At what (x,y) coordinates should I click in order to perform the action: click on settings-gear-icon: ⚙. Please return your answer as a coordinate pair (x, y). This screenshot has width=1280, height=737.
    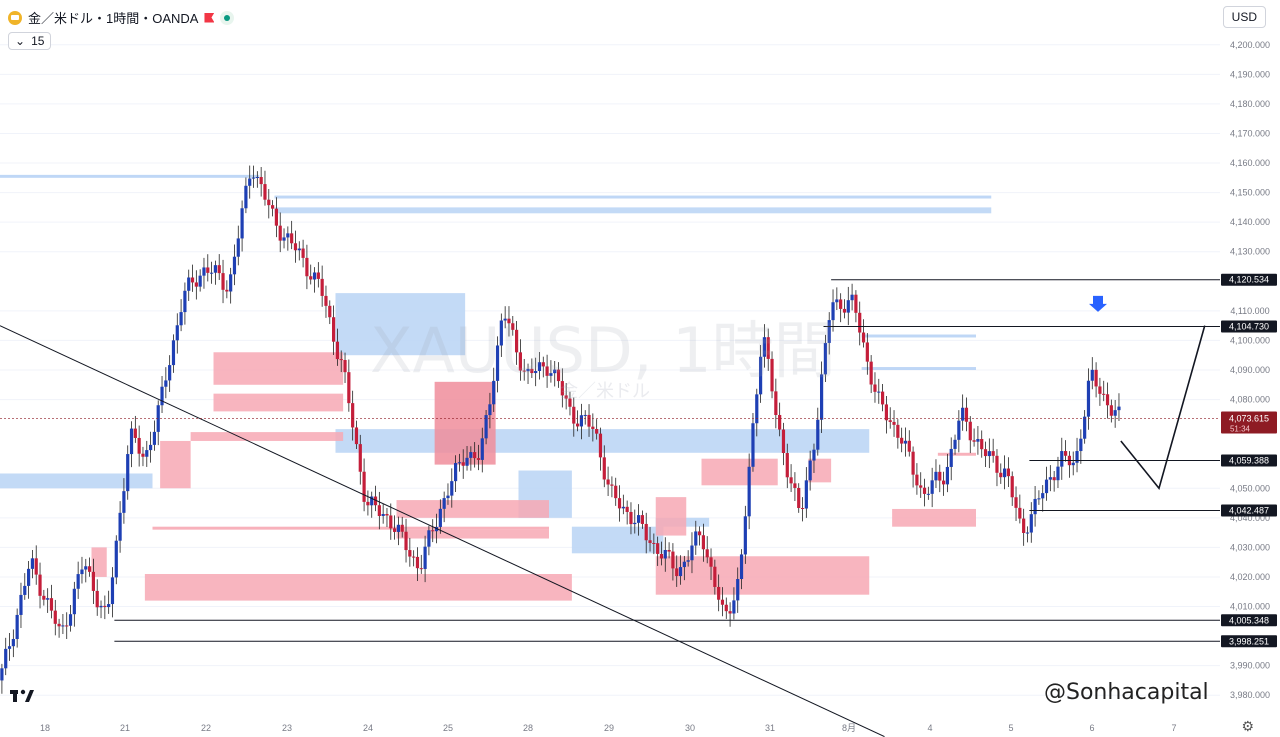
    Looking at the image, I should click on (1247, 726).